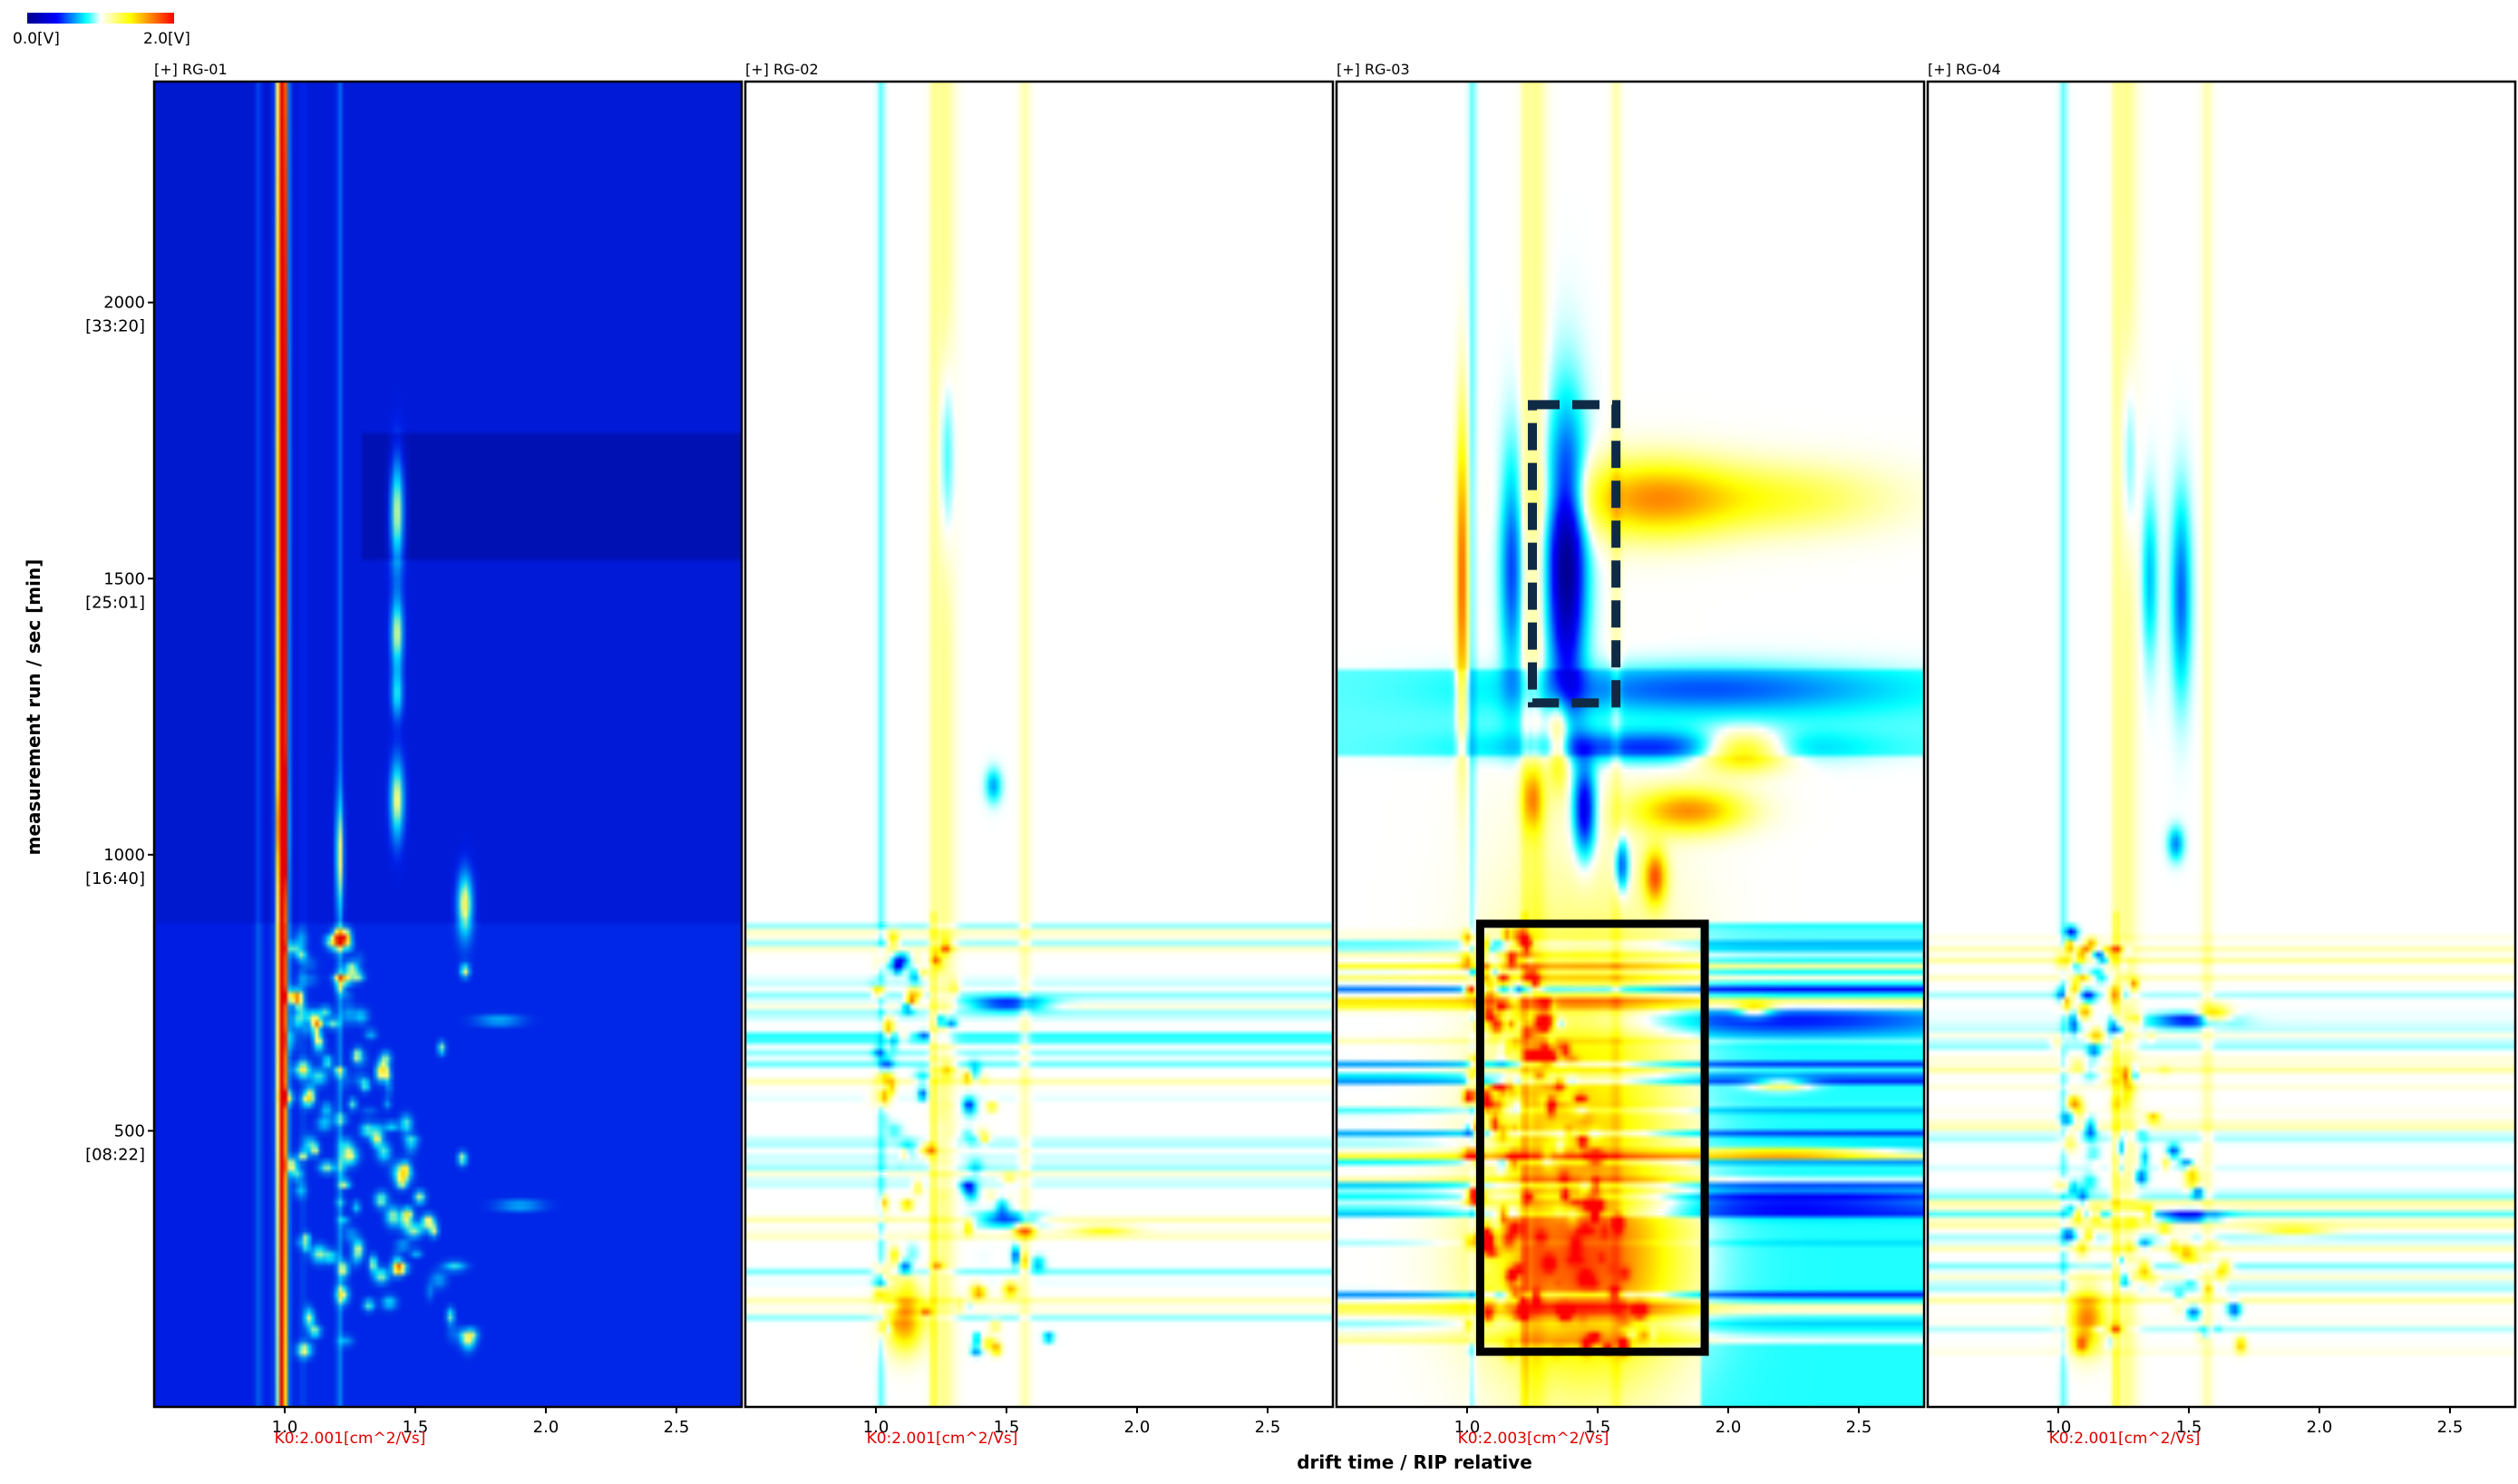  I want to click on k0-label-rg03: K0:2.003[cm^2/Vs], so click(1533, 1439).